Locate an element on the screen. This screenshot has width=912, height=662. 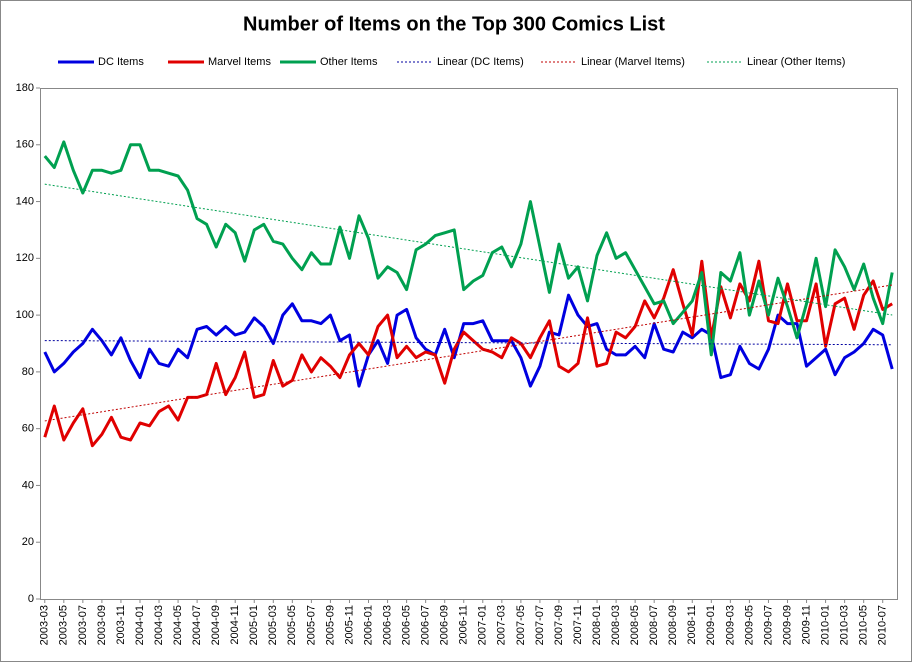
x-tick-label: 2004-07 is located at coordinates (197, 625).